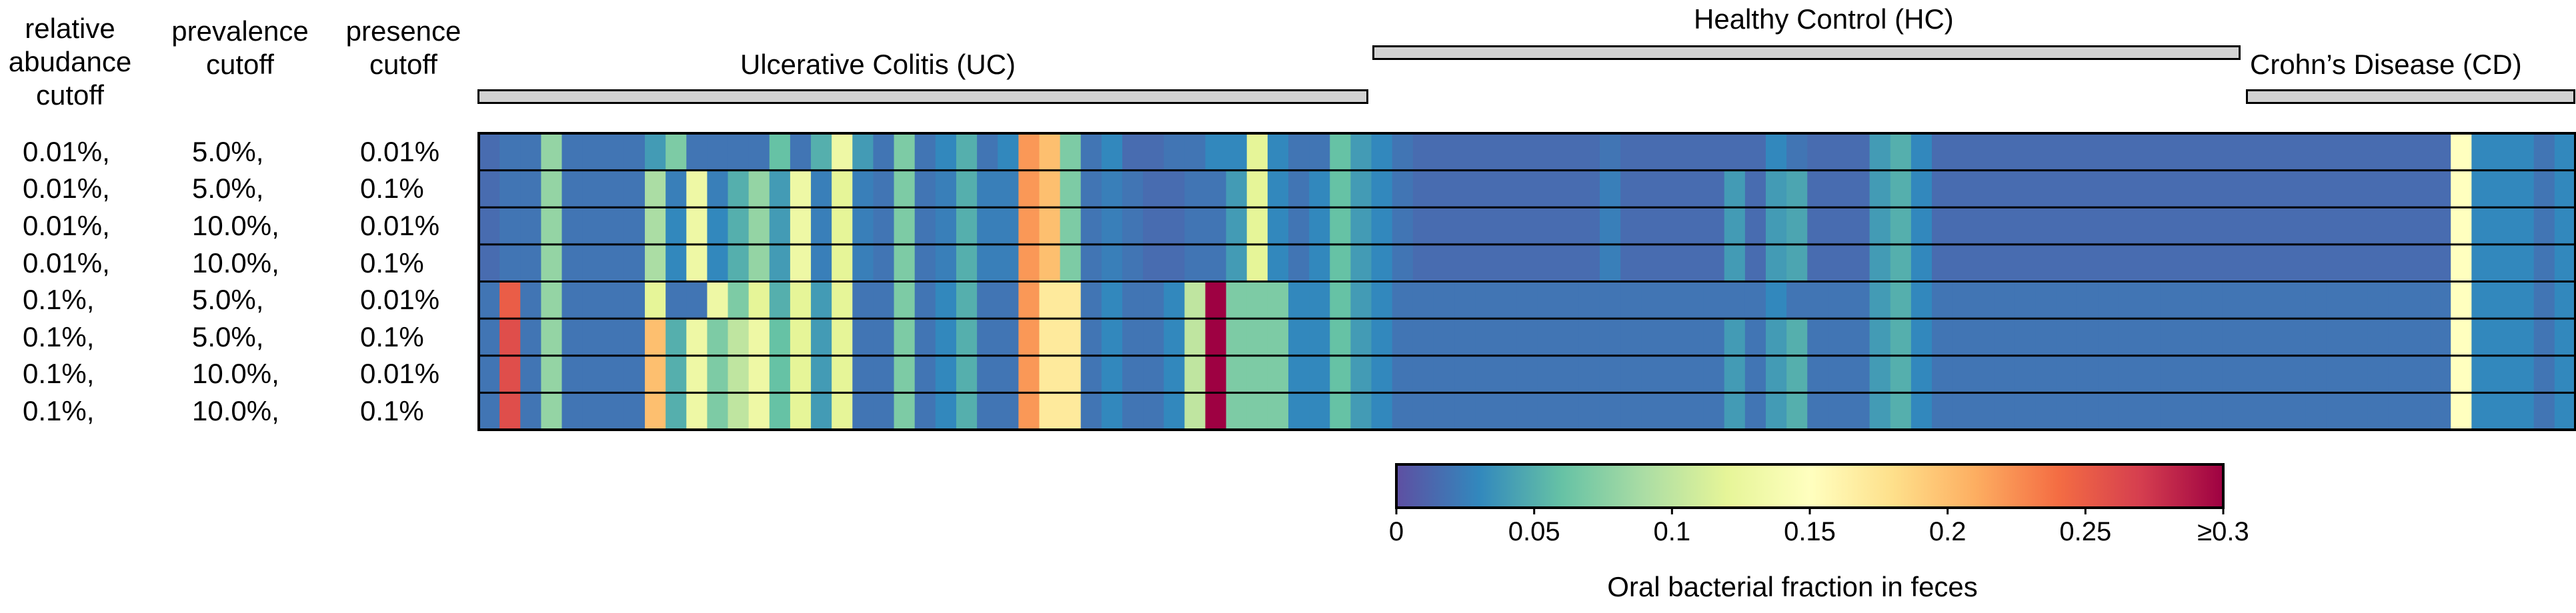 This screenshot has height=613, width=2576. I want to click on group-bar-uc, so click(922, 96).